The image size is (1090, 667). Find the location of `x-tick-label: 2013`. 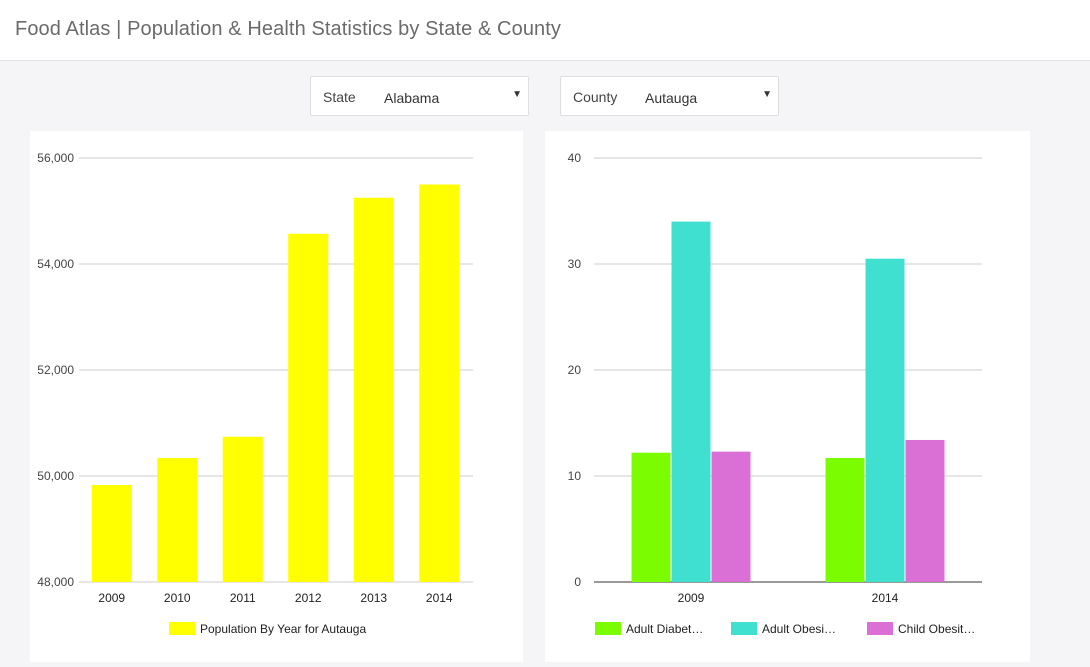

x-tick-label: 2013 is located at coordinates (373, 598).